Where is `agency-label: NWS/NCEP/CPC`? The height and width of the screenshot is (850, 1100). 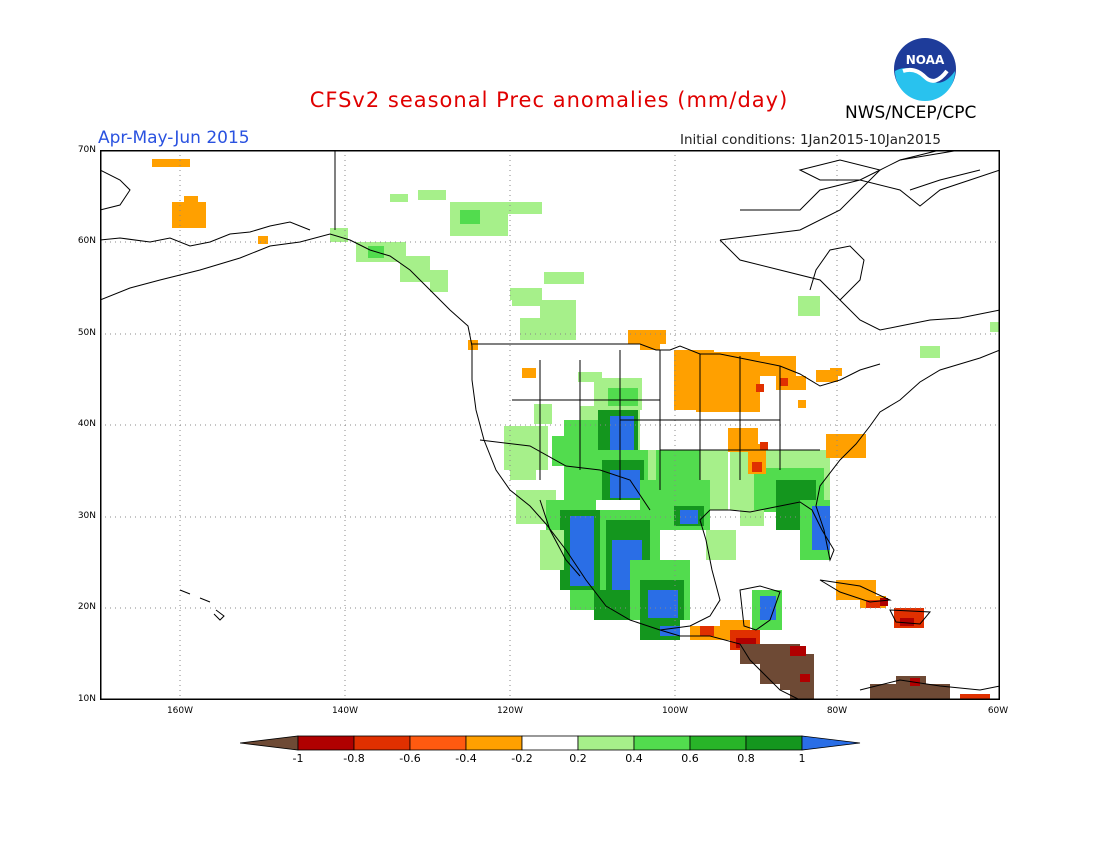
agency-label: NWS/NCEP/CPC is located at coordinates (911, 113).